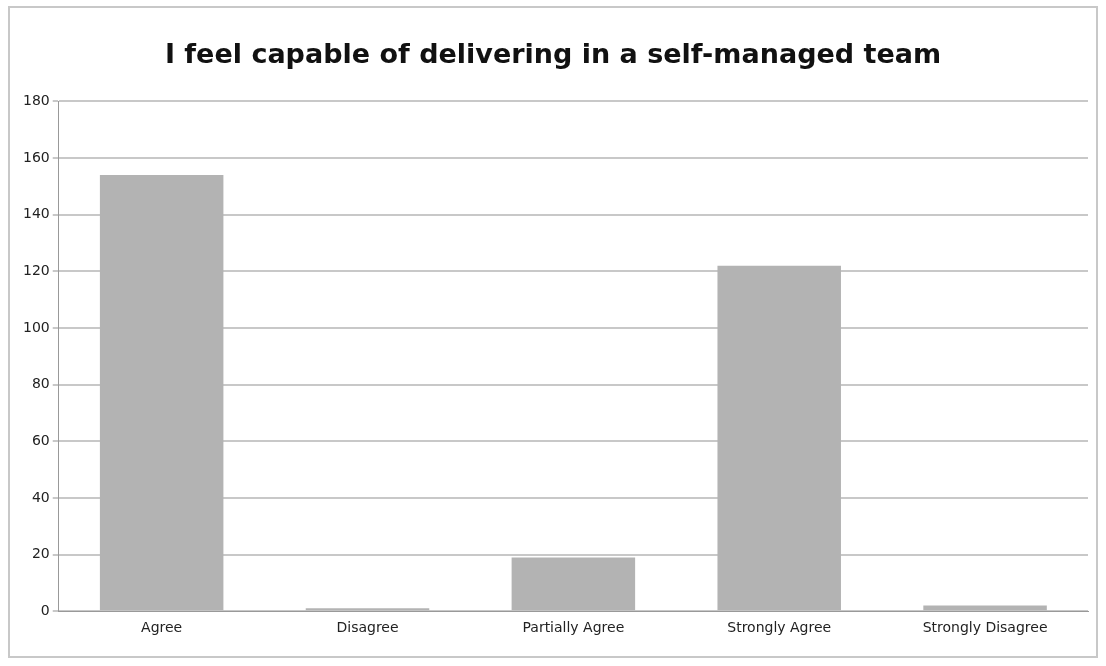 This screenshot has height=666, width=1106. I want to click on y-tick-label: 0, so click(45, 609).